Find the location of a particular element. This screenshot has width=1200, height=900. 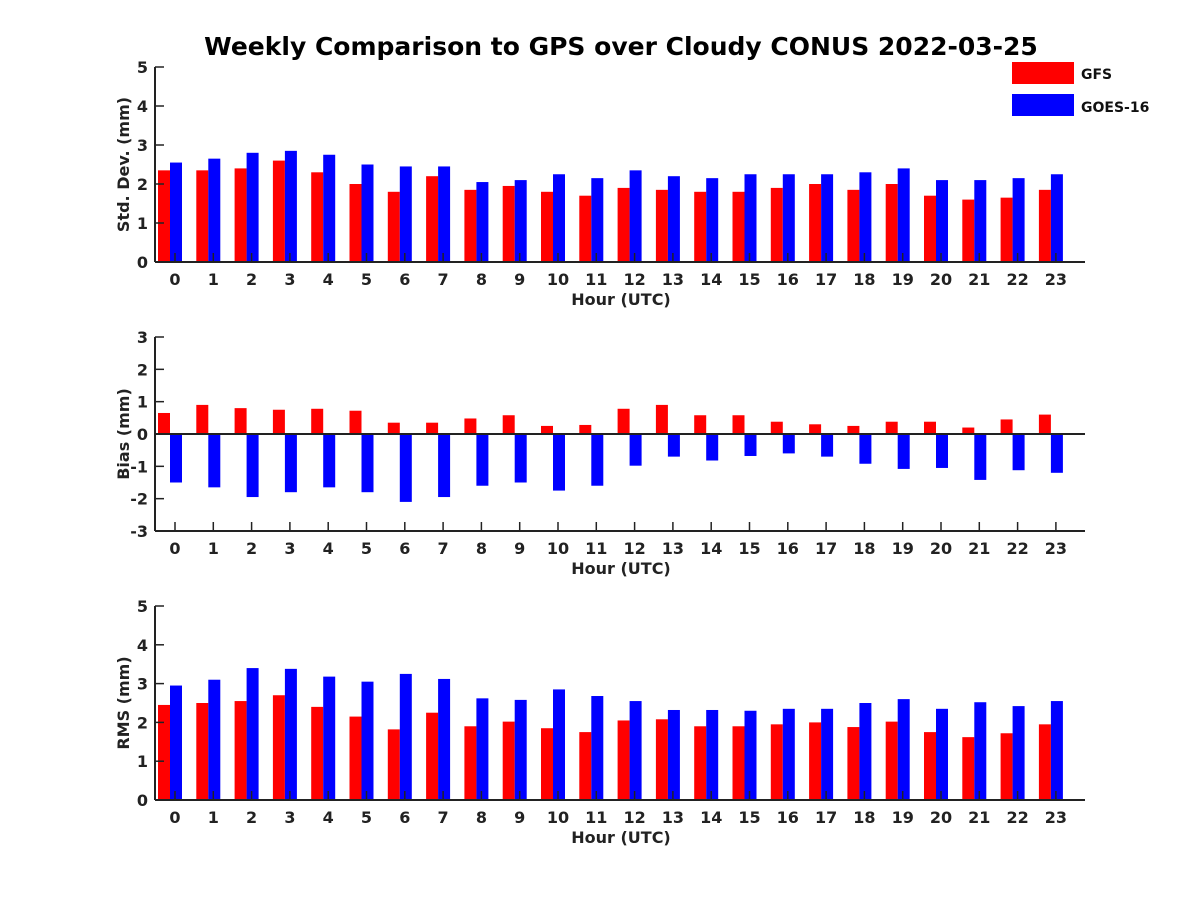

y-tick-label: 2 is located at coordinates (142, 722).